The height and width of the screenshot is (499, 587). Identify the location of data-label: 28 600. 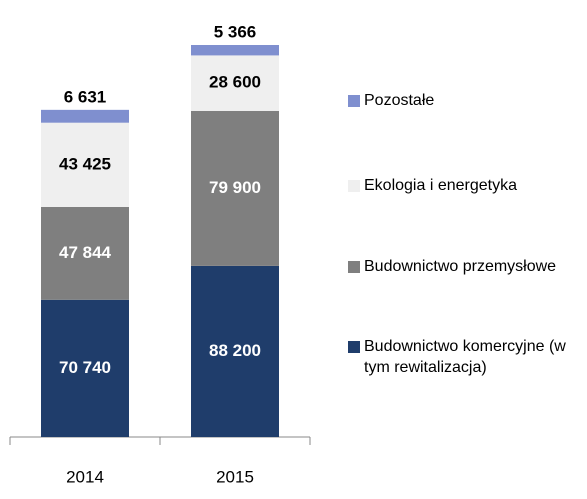
(235, 82).